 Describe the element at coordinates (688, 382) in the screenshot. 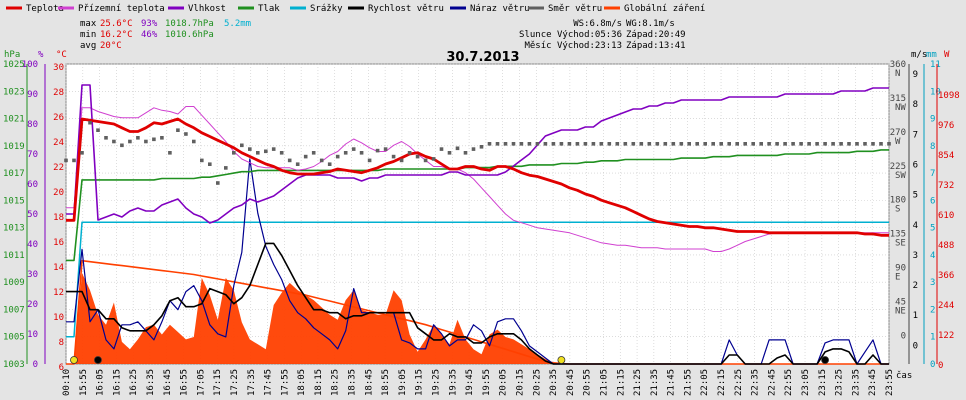

I see `tick-time: 21:55` at that location.